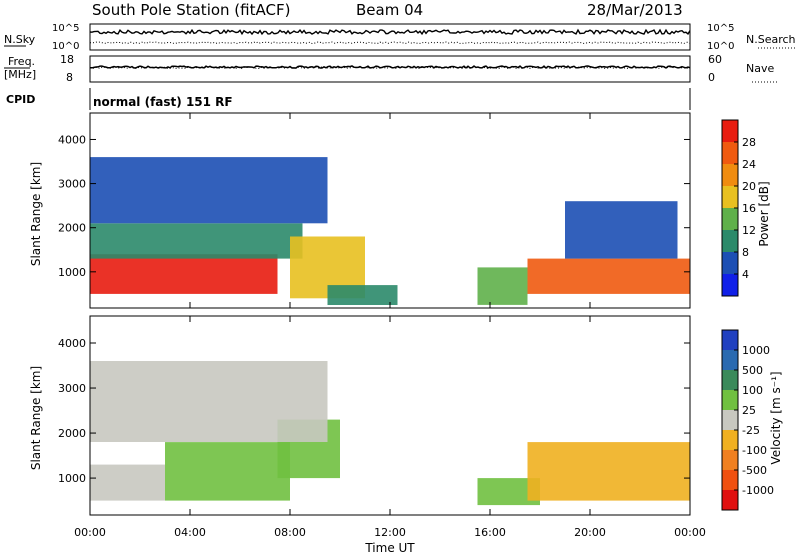 This screenshot has width=800, height=554. Describe the element at coordinates (711, 77) in the screenshot. I see `nave-tick-bottom: 0` at that location.